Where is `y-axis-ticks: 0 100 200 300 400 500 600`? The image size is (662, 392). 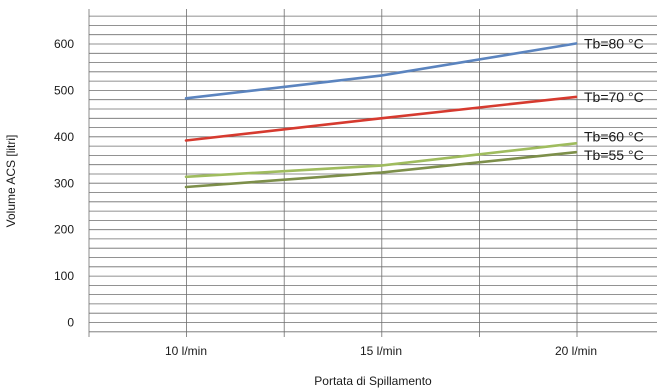 y-axis-ticks: 0 100 200 300 400 500 600 is located at coordinates (64, 183).